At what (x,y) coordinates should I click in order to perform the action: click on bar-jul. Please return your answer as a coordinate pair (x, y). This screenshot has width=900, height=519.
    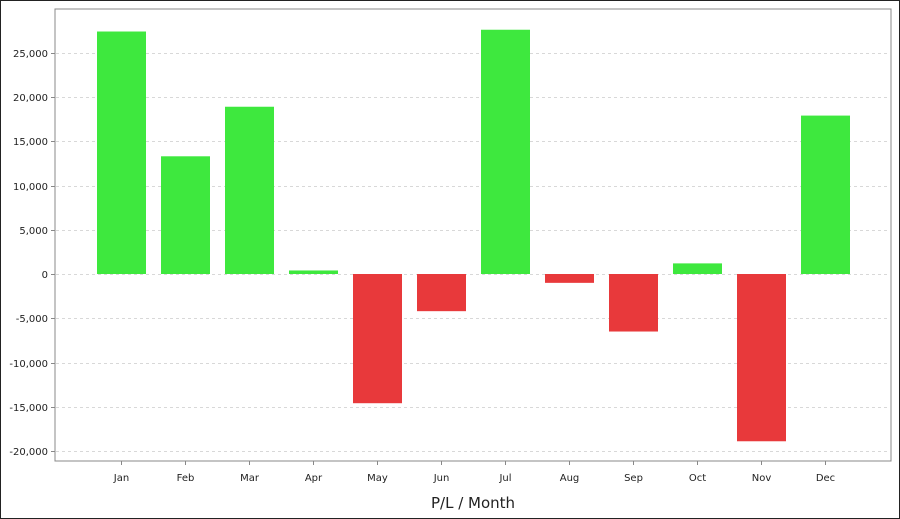
    Looking at the image, I should click on (505, 151).